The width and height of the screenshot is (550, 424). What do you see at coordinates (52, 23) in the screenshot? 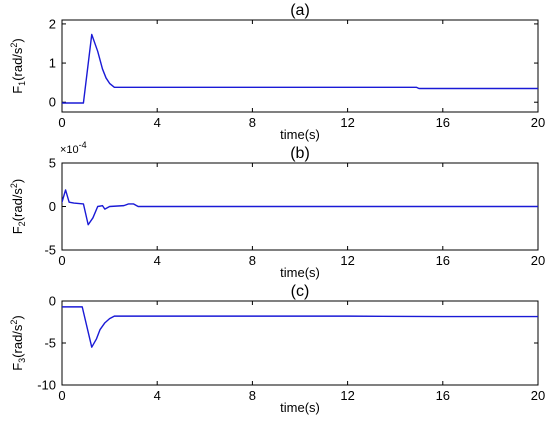
I see `y-tick-label: 2` at bounding box center [52, 23].